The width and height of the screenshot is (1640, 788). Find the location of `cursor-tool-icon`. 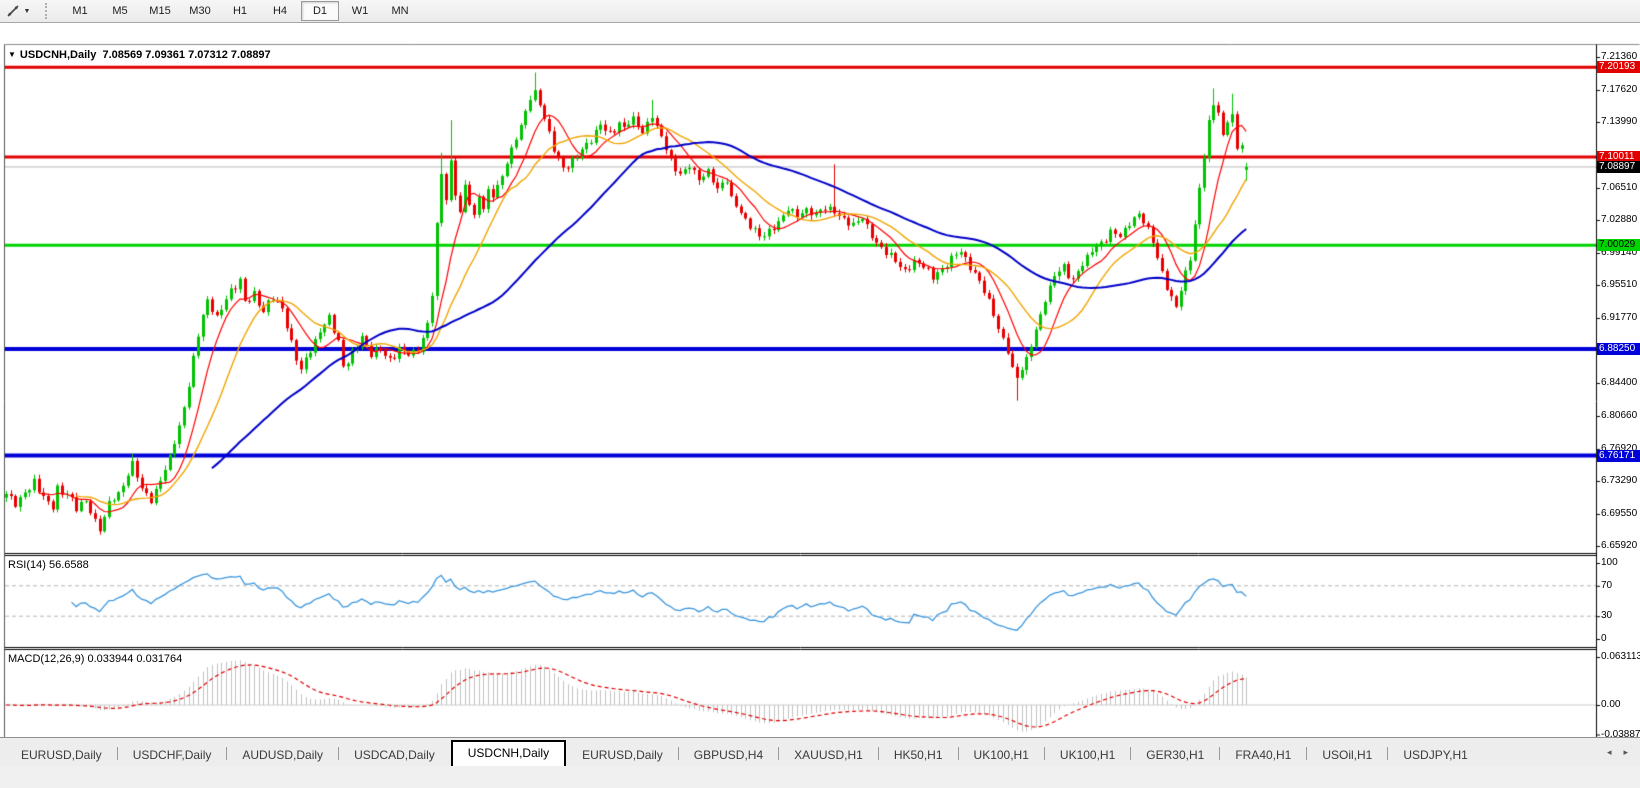

cursor-tool-icon is located at coordinates (12, 11).